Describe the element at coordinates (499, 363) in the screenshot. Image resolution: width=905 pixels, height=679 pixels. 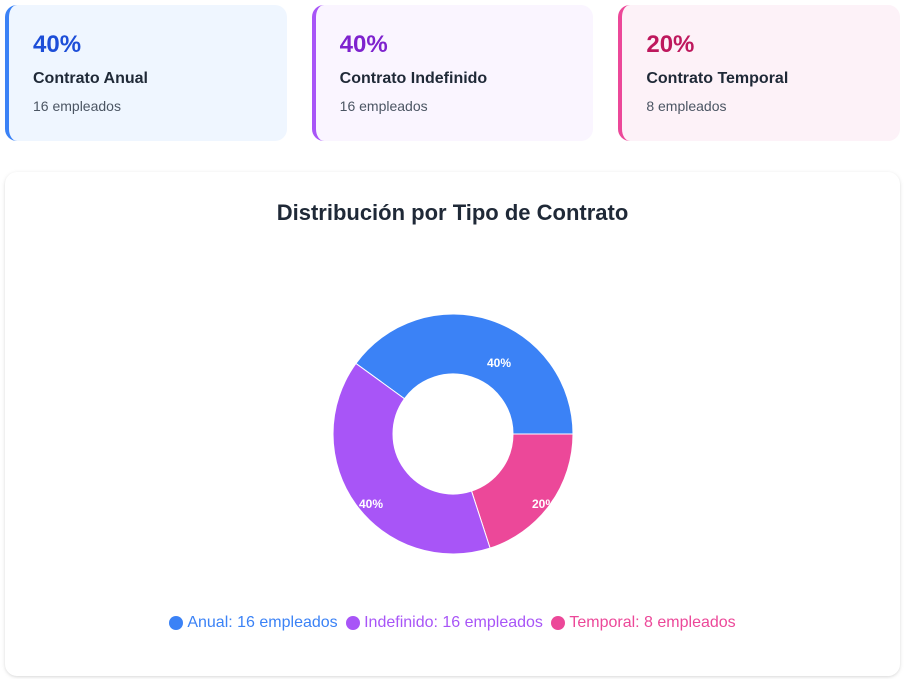
I see `slice-label-anual: 40%` at that location.